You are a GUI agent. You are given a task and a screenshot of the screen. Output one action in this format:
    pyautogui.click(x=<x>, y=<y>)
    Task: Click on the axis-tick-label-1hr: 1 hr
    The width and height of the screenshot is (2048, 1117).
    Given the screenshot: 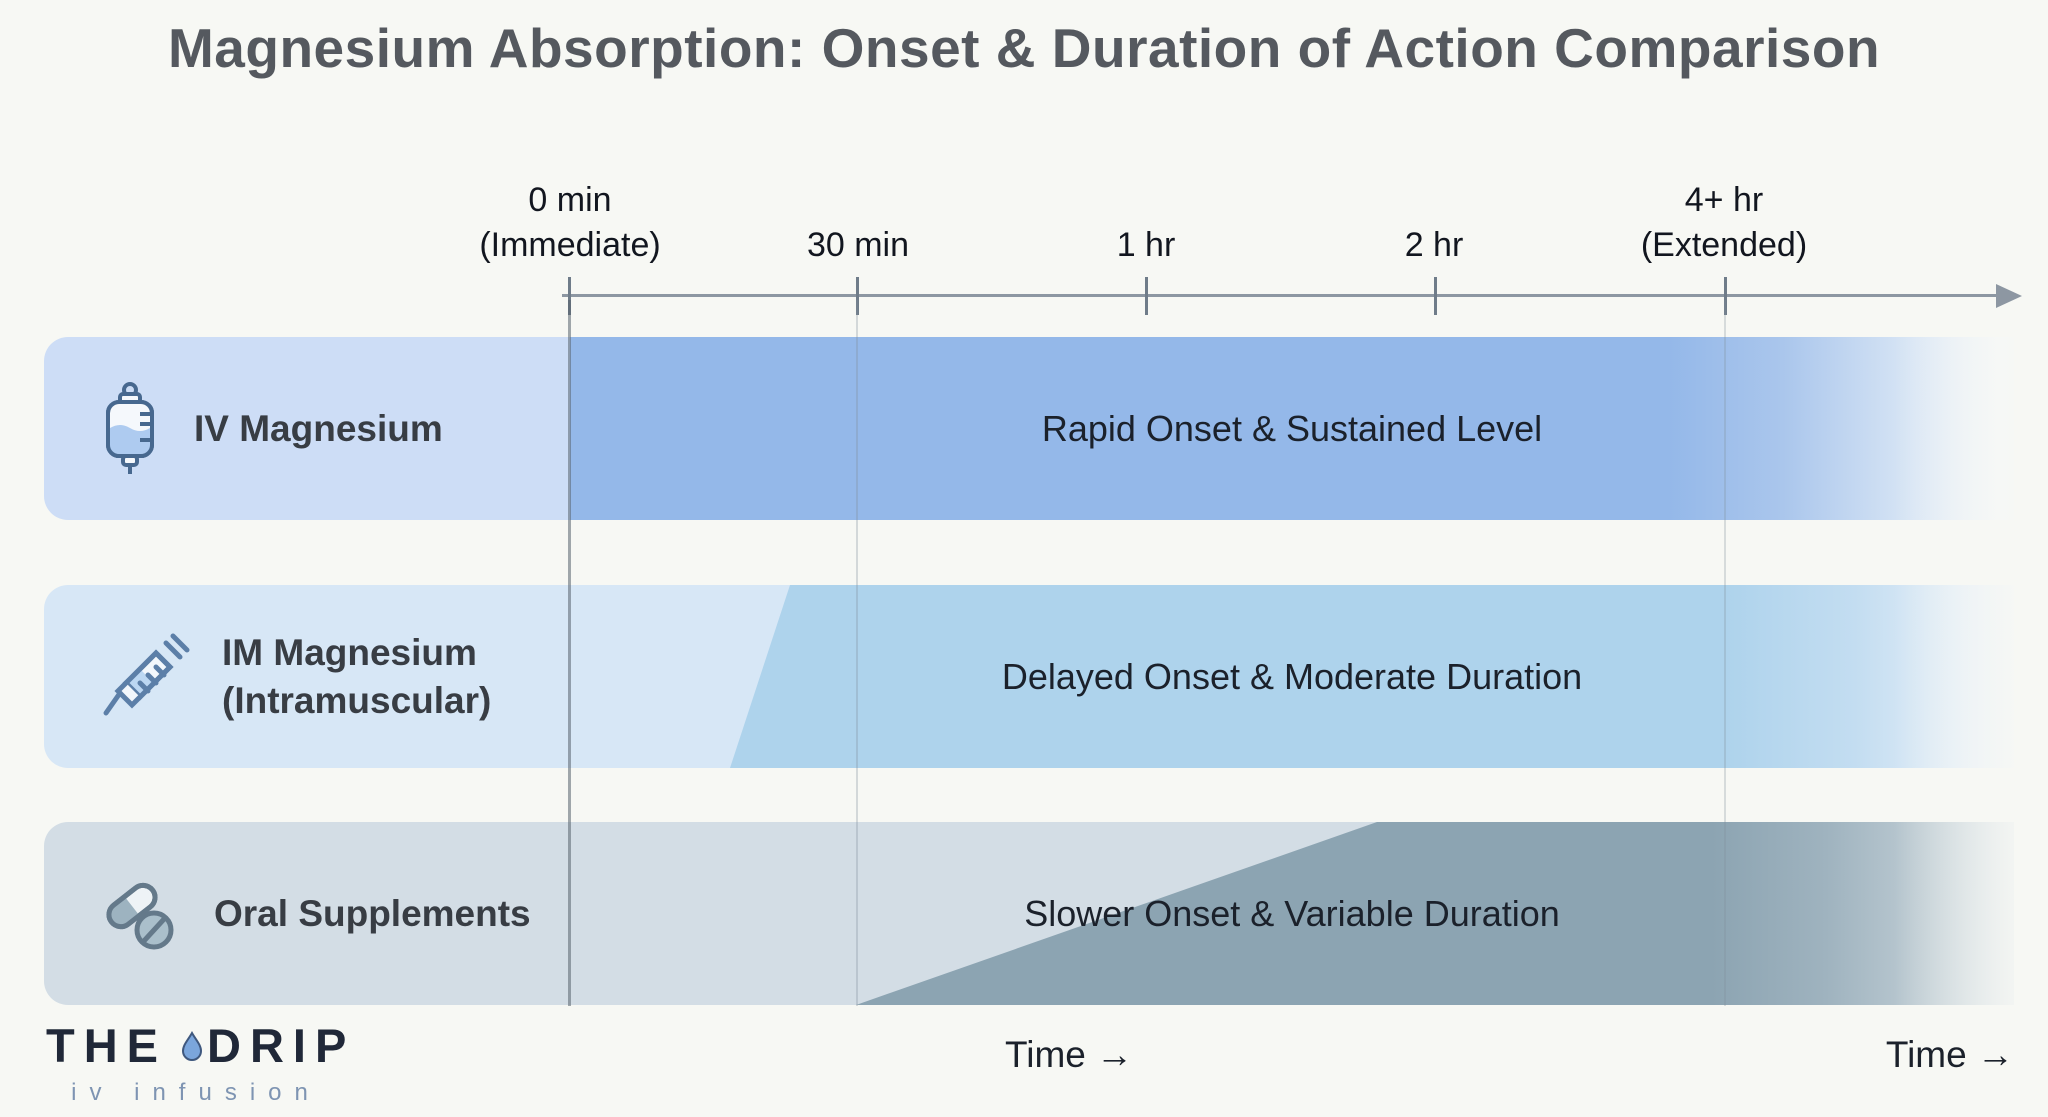 What is the action you would take?
    pyautogui.click(x=1146, y=203)
    